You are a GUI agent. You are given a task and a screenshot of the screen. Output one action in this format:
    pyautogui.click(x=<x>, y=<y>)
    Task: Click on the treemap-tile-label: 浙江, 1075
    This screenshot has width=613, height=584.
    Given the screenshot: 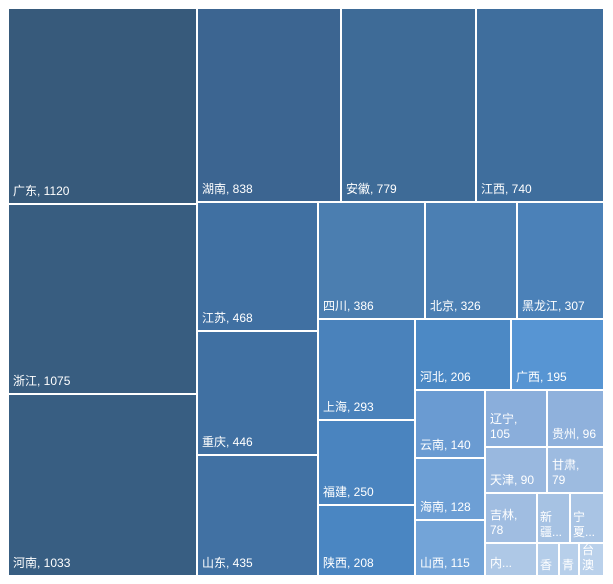 What is the action you would take?
    pyautogui.click(x=42, y=381)
    